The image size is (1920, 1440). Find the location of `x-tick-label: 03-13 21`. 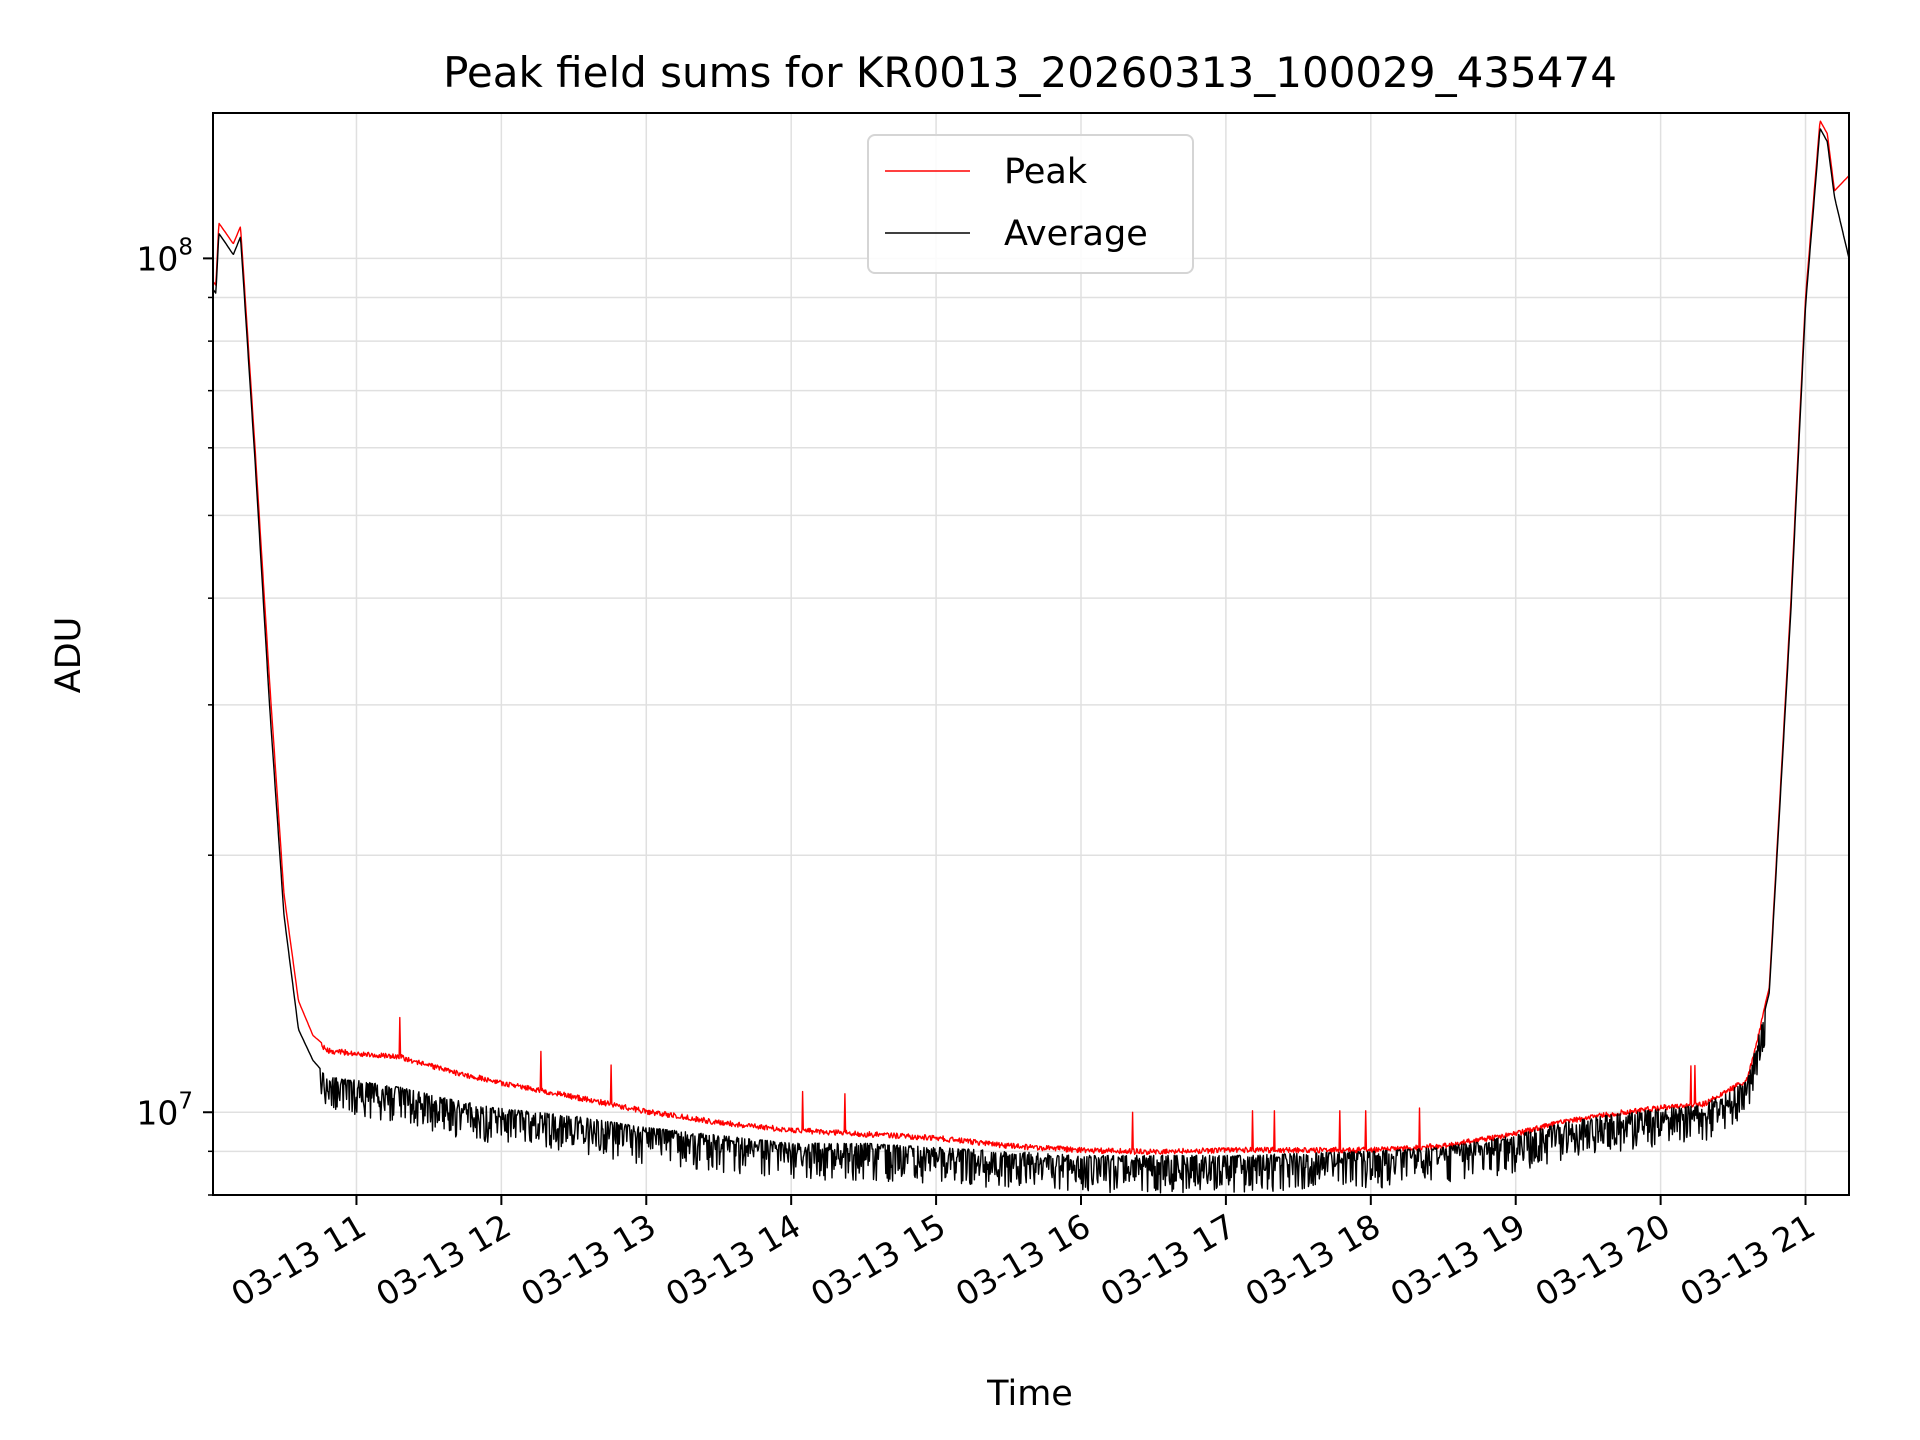

x-tick-label: 03-13 21 is located at coordinates (1748, 1260).